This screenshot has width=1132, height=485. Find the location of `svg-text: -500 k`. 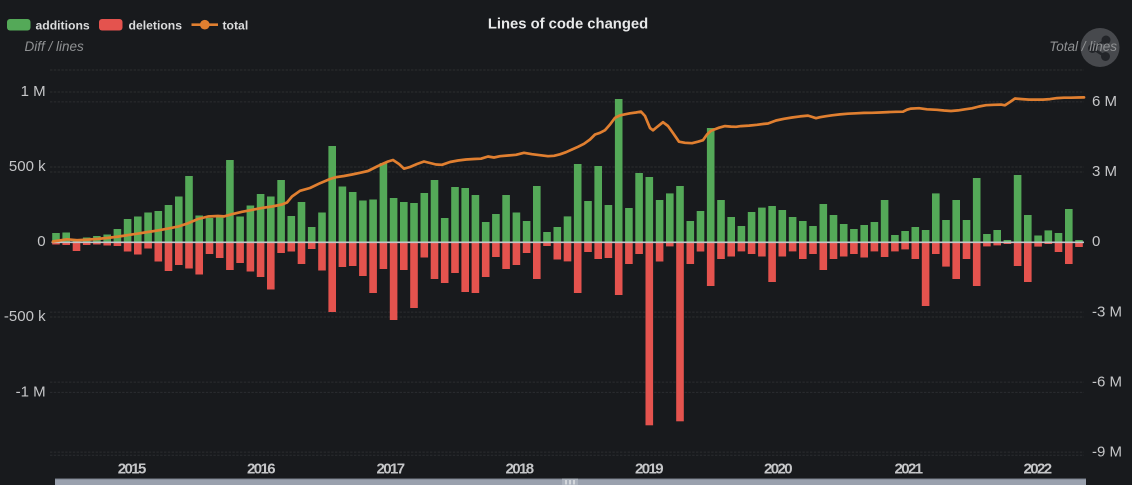

svg-text: -500 k is located at coordinates (25, 316).